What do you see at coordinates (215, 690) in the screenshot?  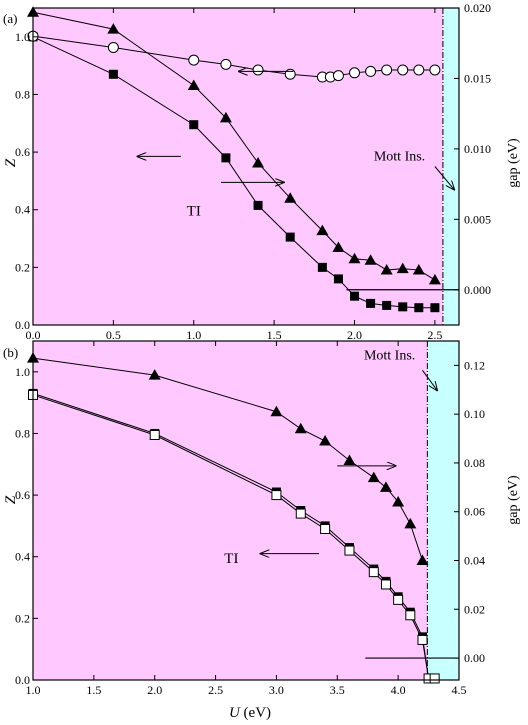 I see `panel-b-xtick-label: 2.5` at bounding box center [215, 690].